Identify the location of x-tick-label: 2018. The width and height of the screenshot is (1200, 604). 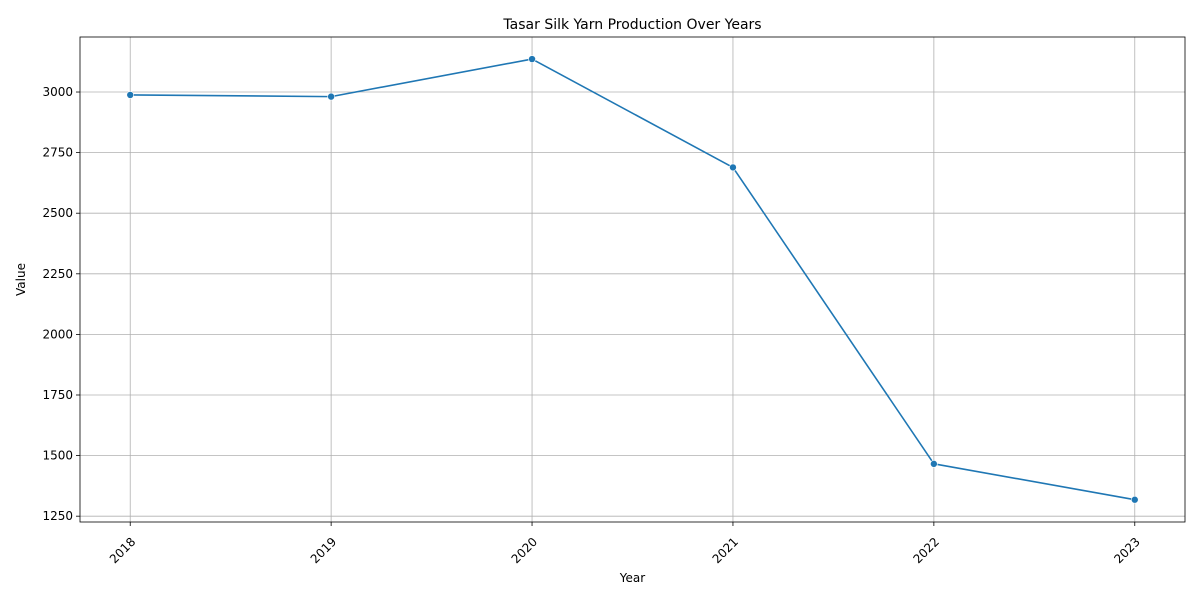
(122, 550).